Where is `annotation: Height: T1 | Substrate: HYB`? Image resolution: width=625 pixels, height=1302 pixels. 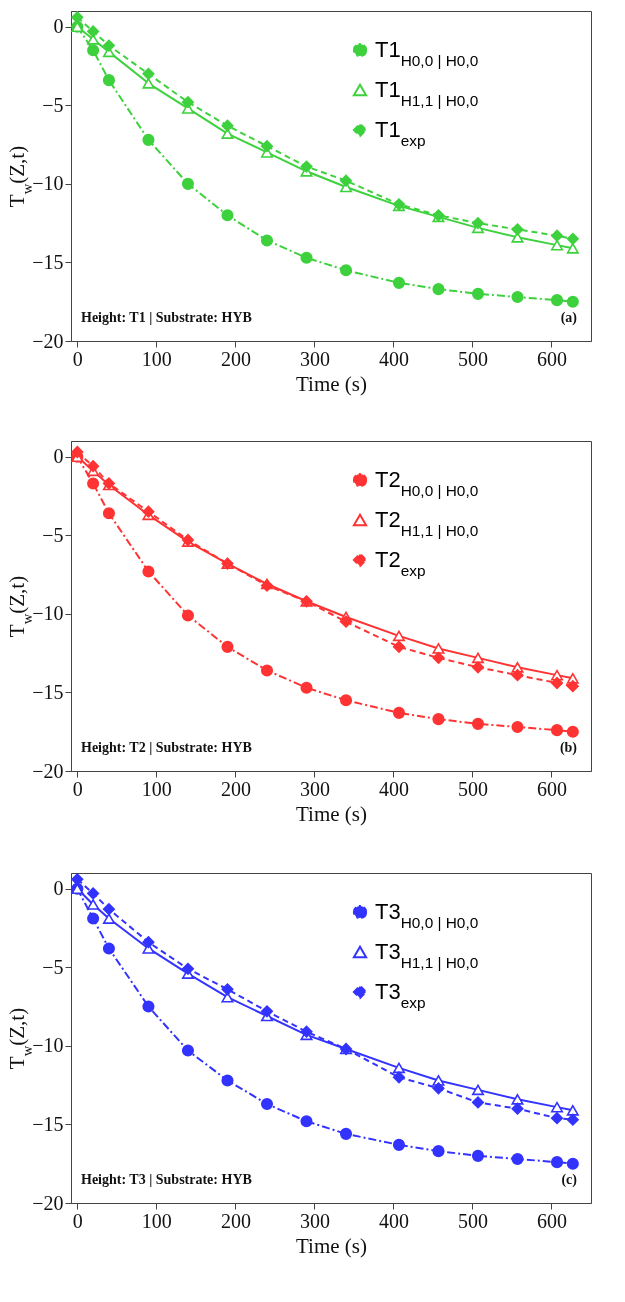
annotation: Height: T1 | Substrate: HYB is located at coordinates (166, 317).